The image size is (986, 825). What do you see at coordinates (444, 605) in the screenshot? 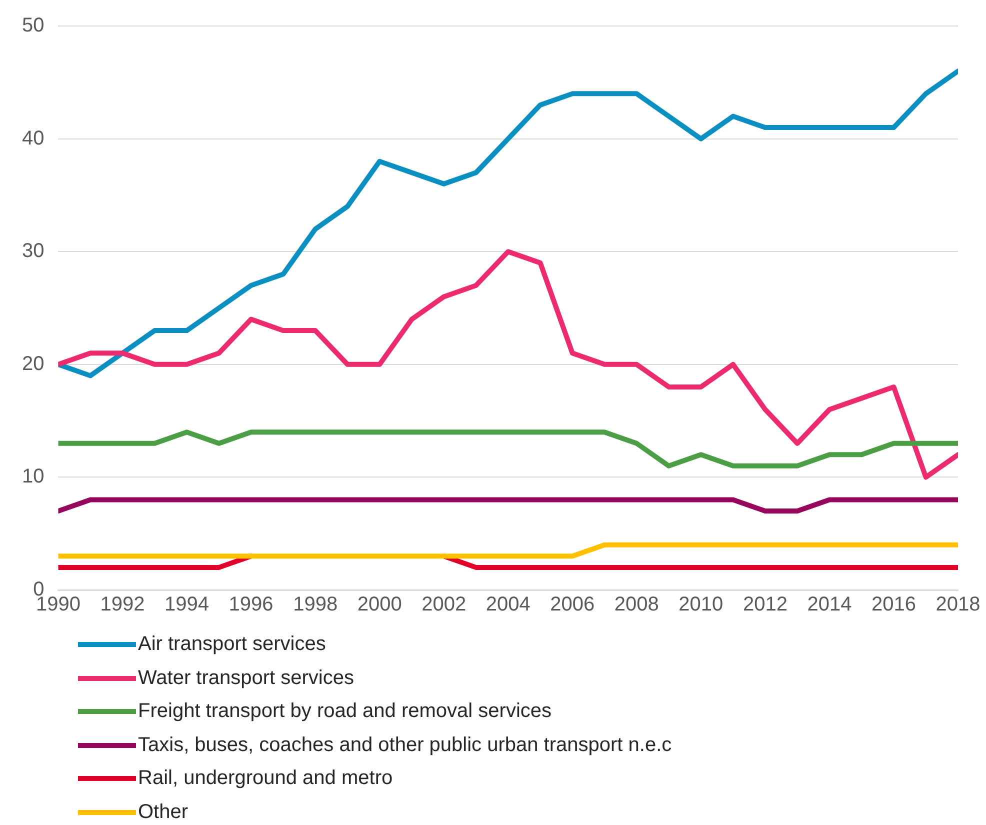
I see `x-tick-label: 2002` at bounding box center [444, 605].